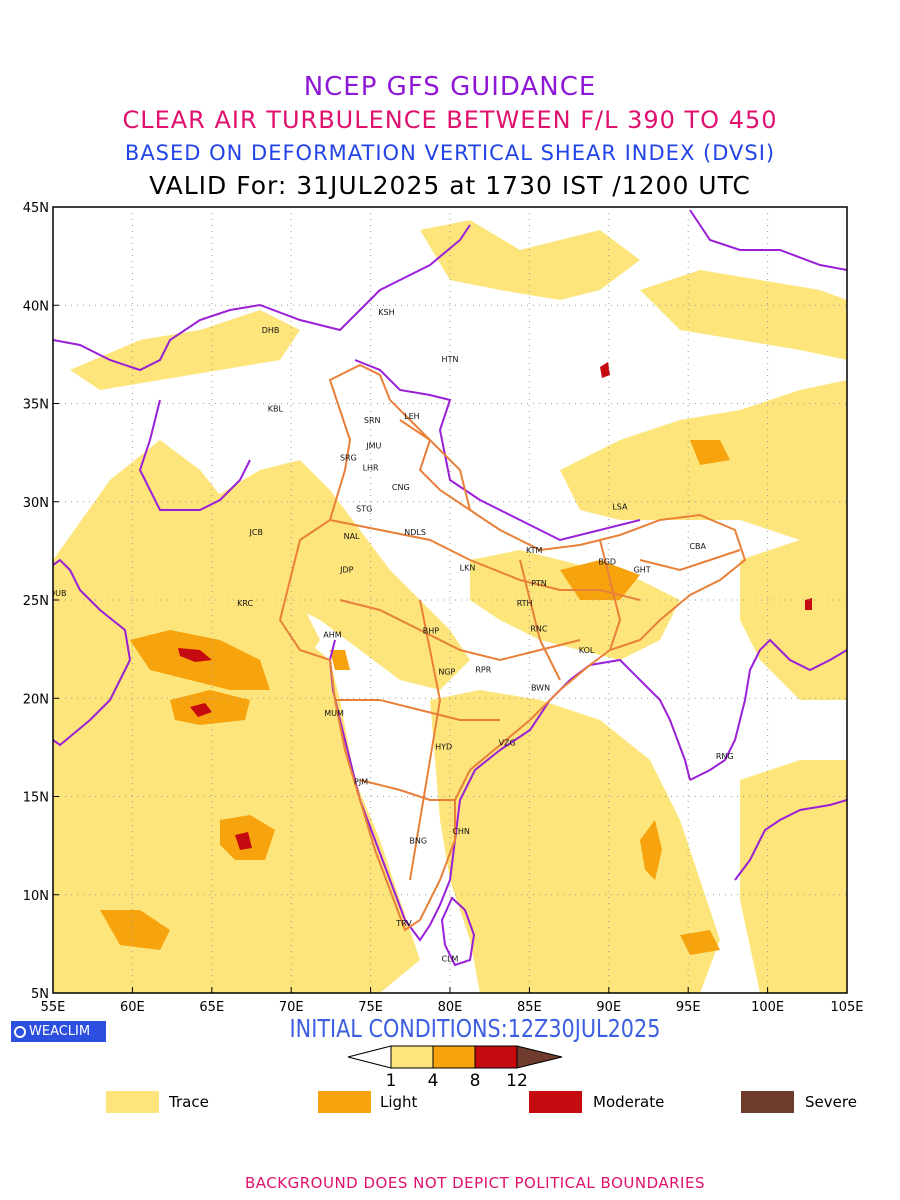  What do you see at coordinates (36, 503) in the screenshot?
I see `lat-tick-label: 30N` at bounding box center [36, 503].